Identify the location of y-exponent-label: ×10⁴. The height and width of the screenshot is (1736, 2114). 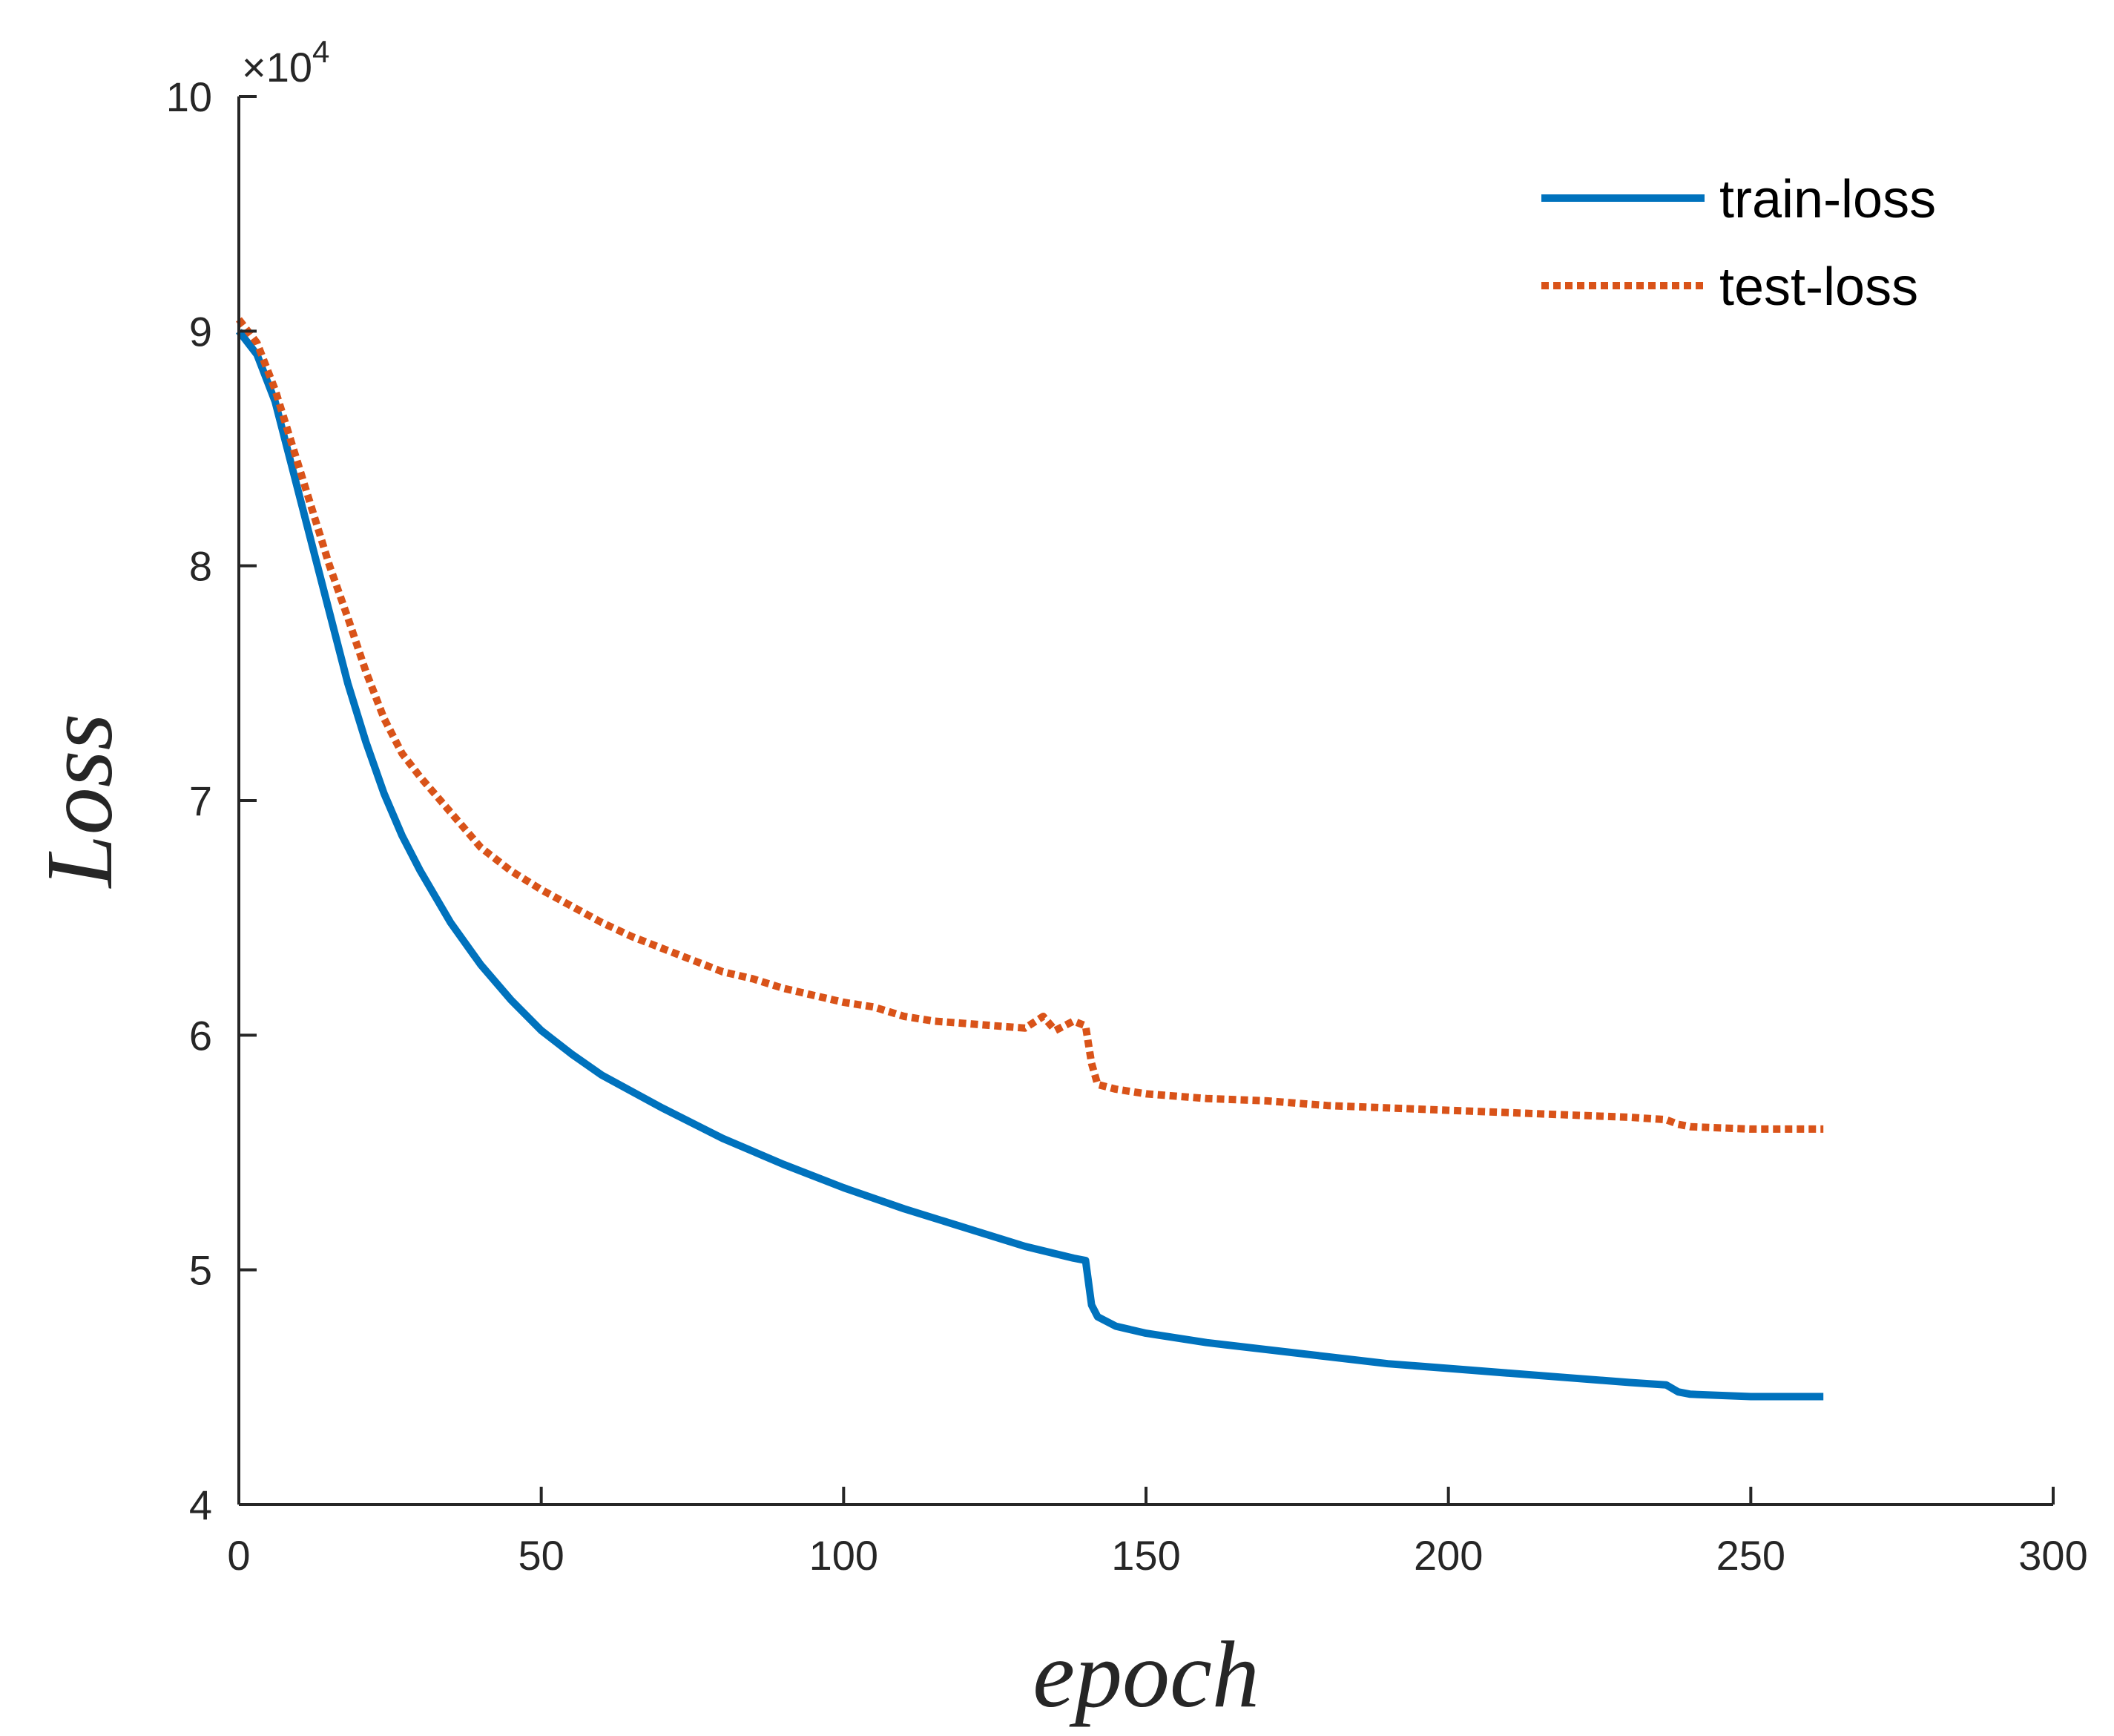
(285, 62).